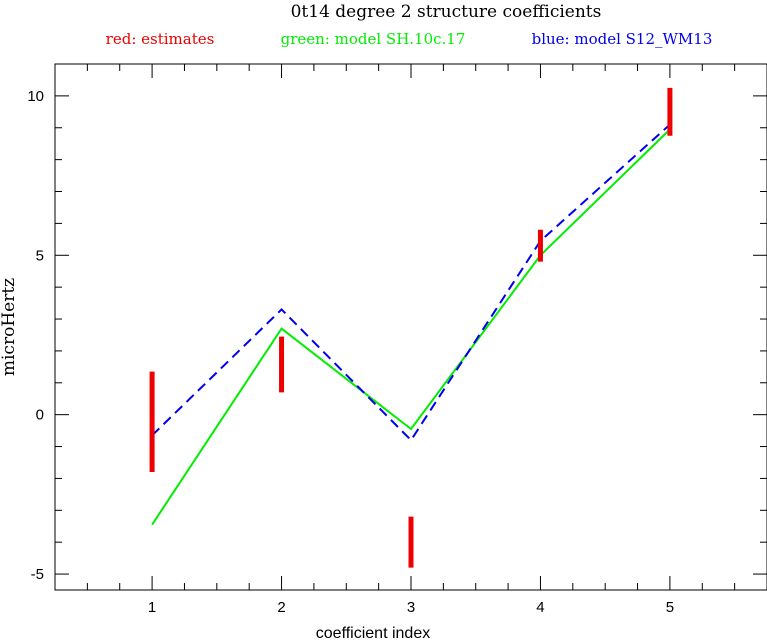 The height and width of the screenshot is (641, 767). Describe the element at coordinates (40, 255) in the screenshot. I see `y-tick-label: 5` at that location.